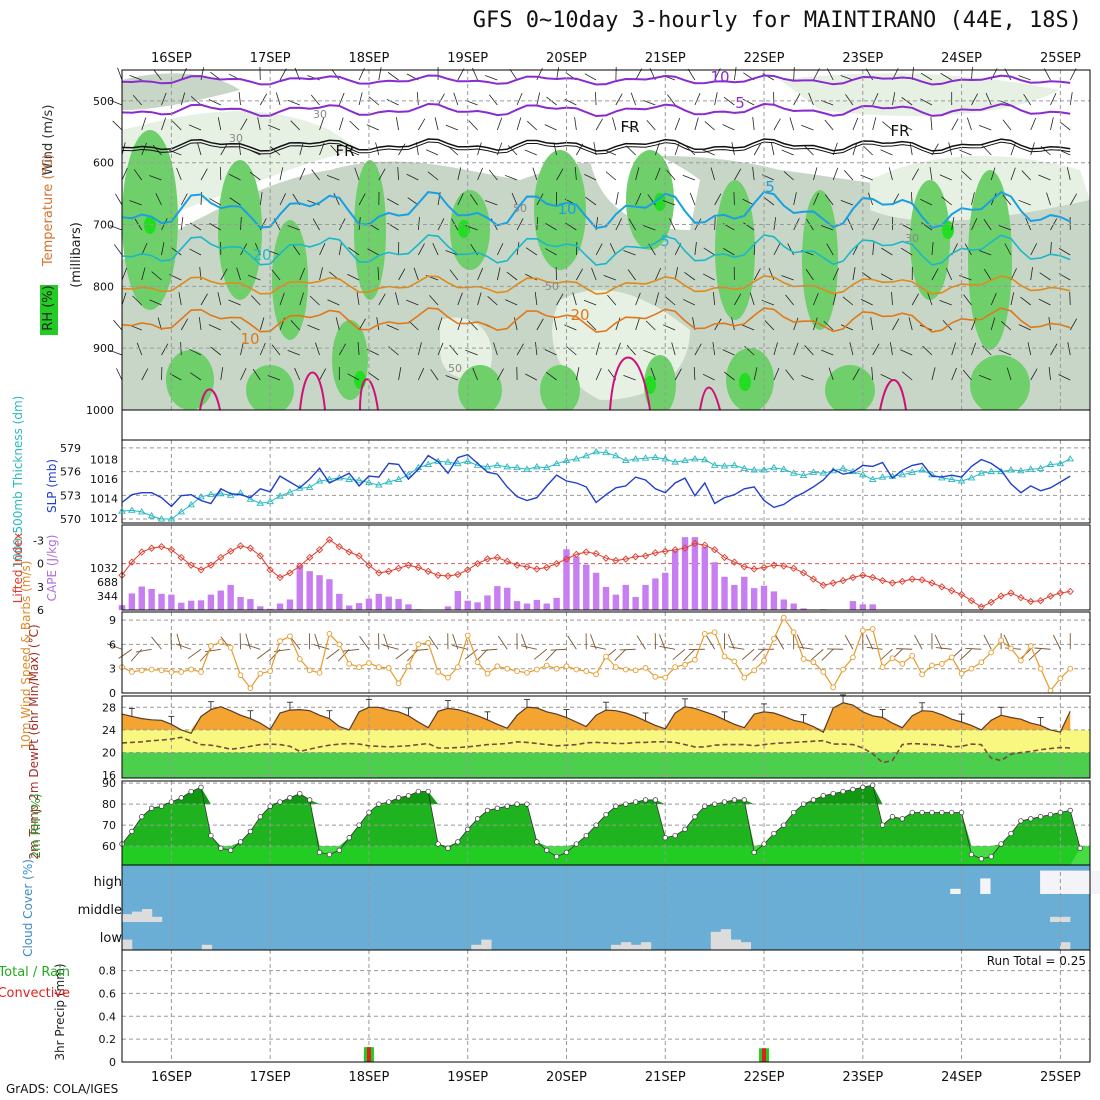  Describe the element at coordinates (601, 795) in the screenshot. I see `rh-fill-top` at that location.